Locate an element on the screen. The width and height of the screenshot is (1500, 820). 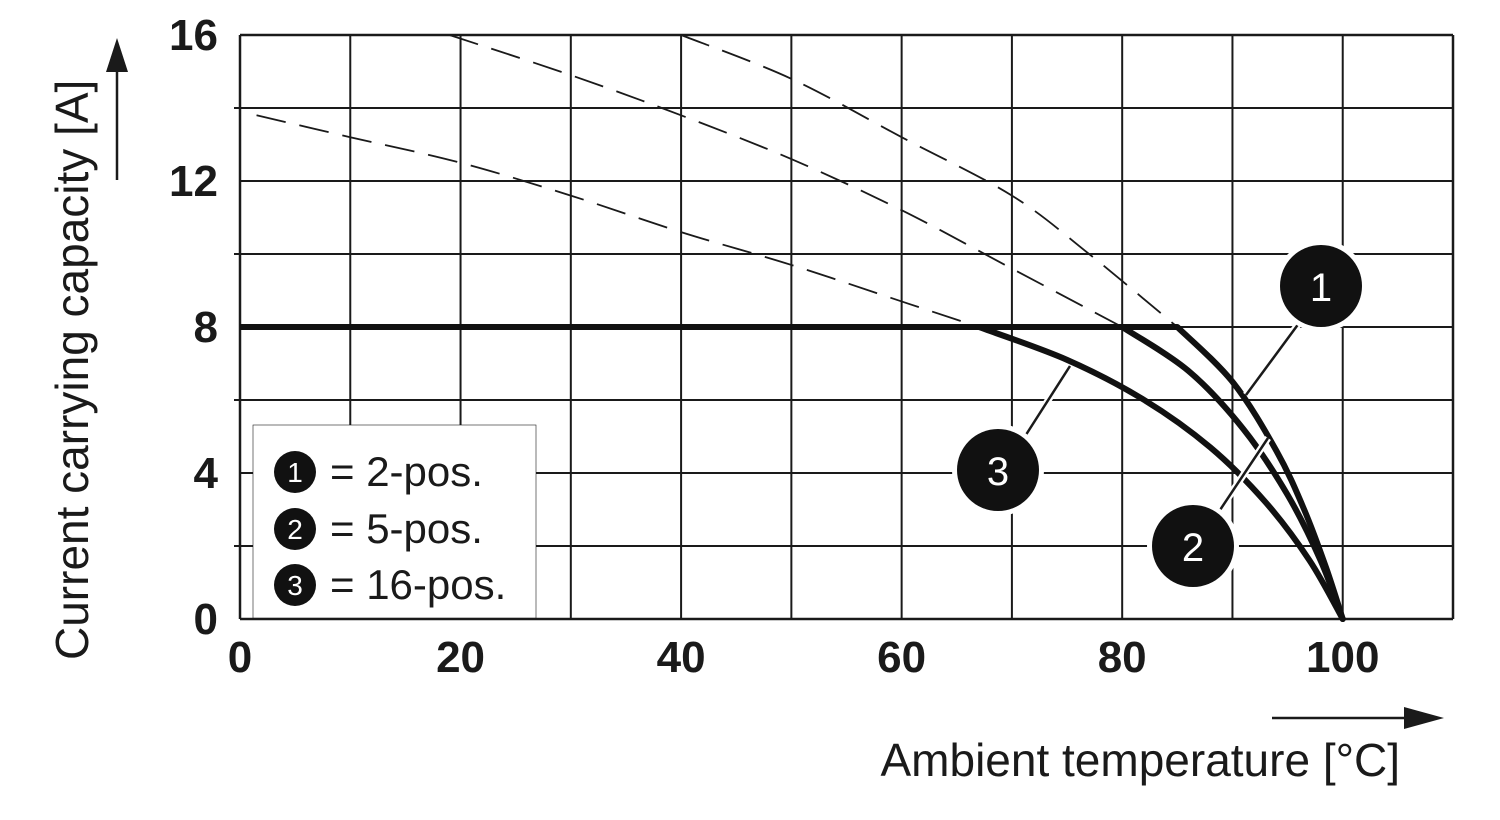
callout-label-3: 3 is located at coordinates (998, 472).